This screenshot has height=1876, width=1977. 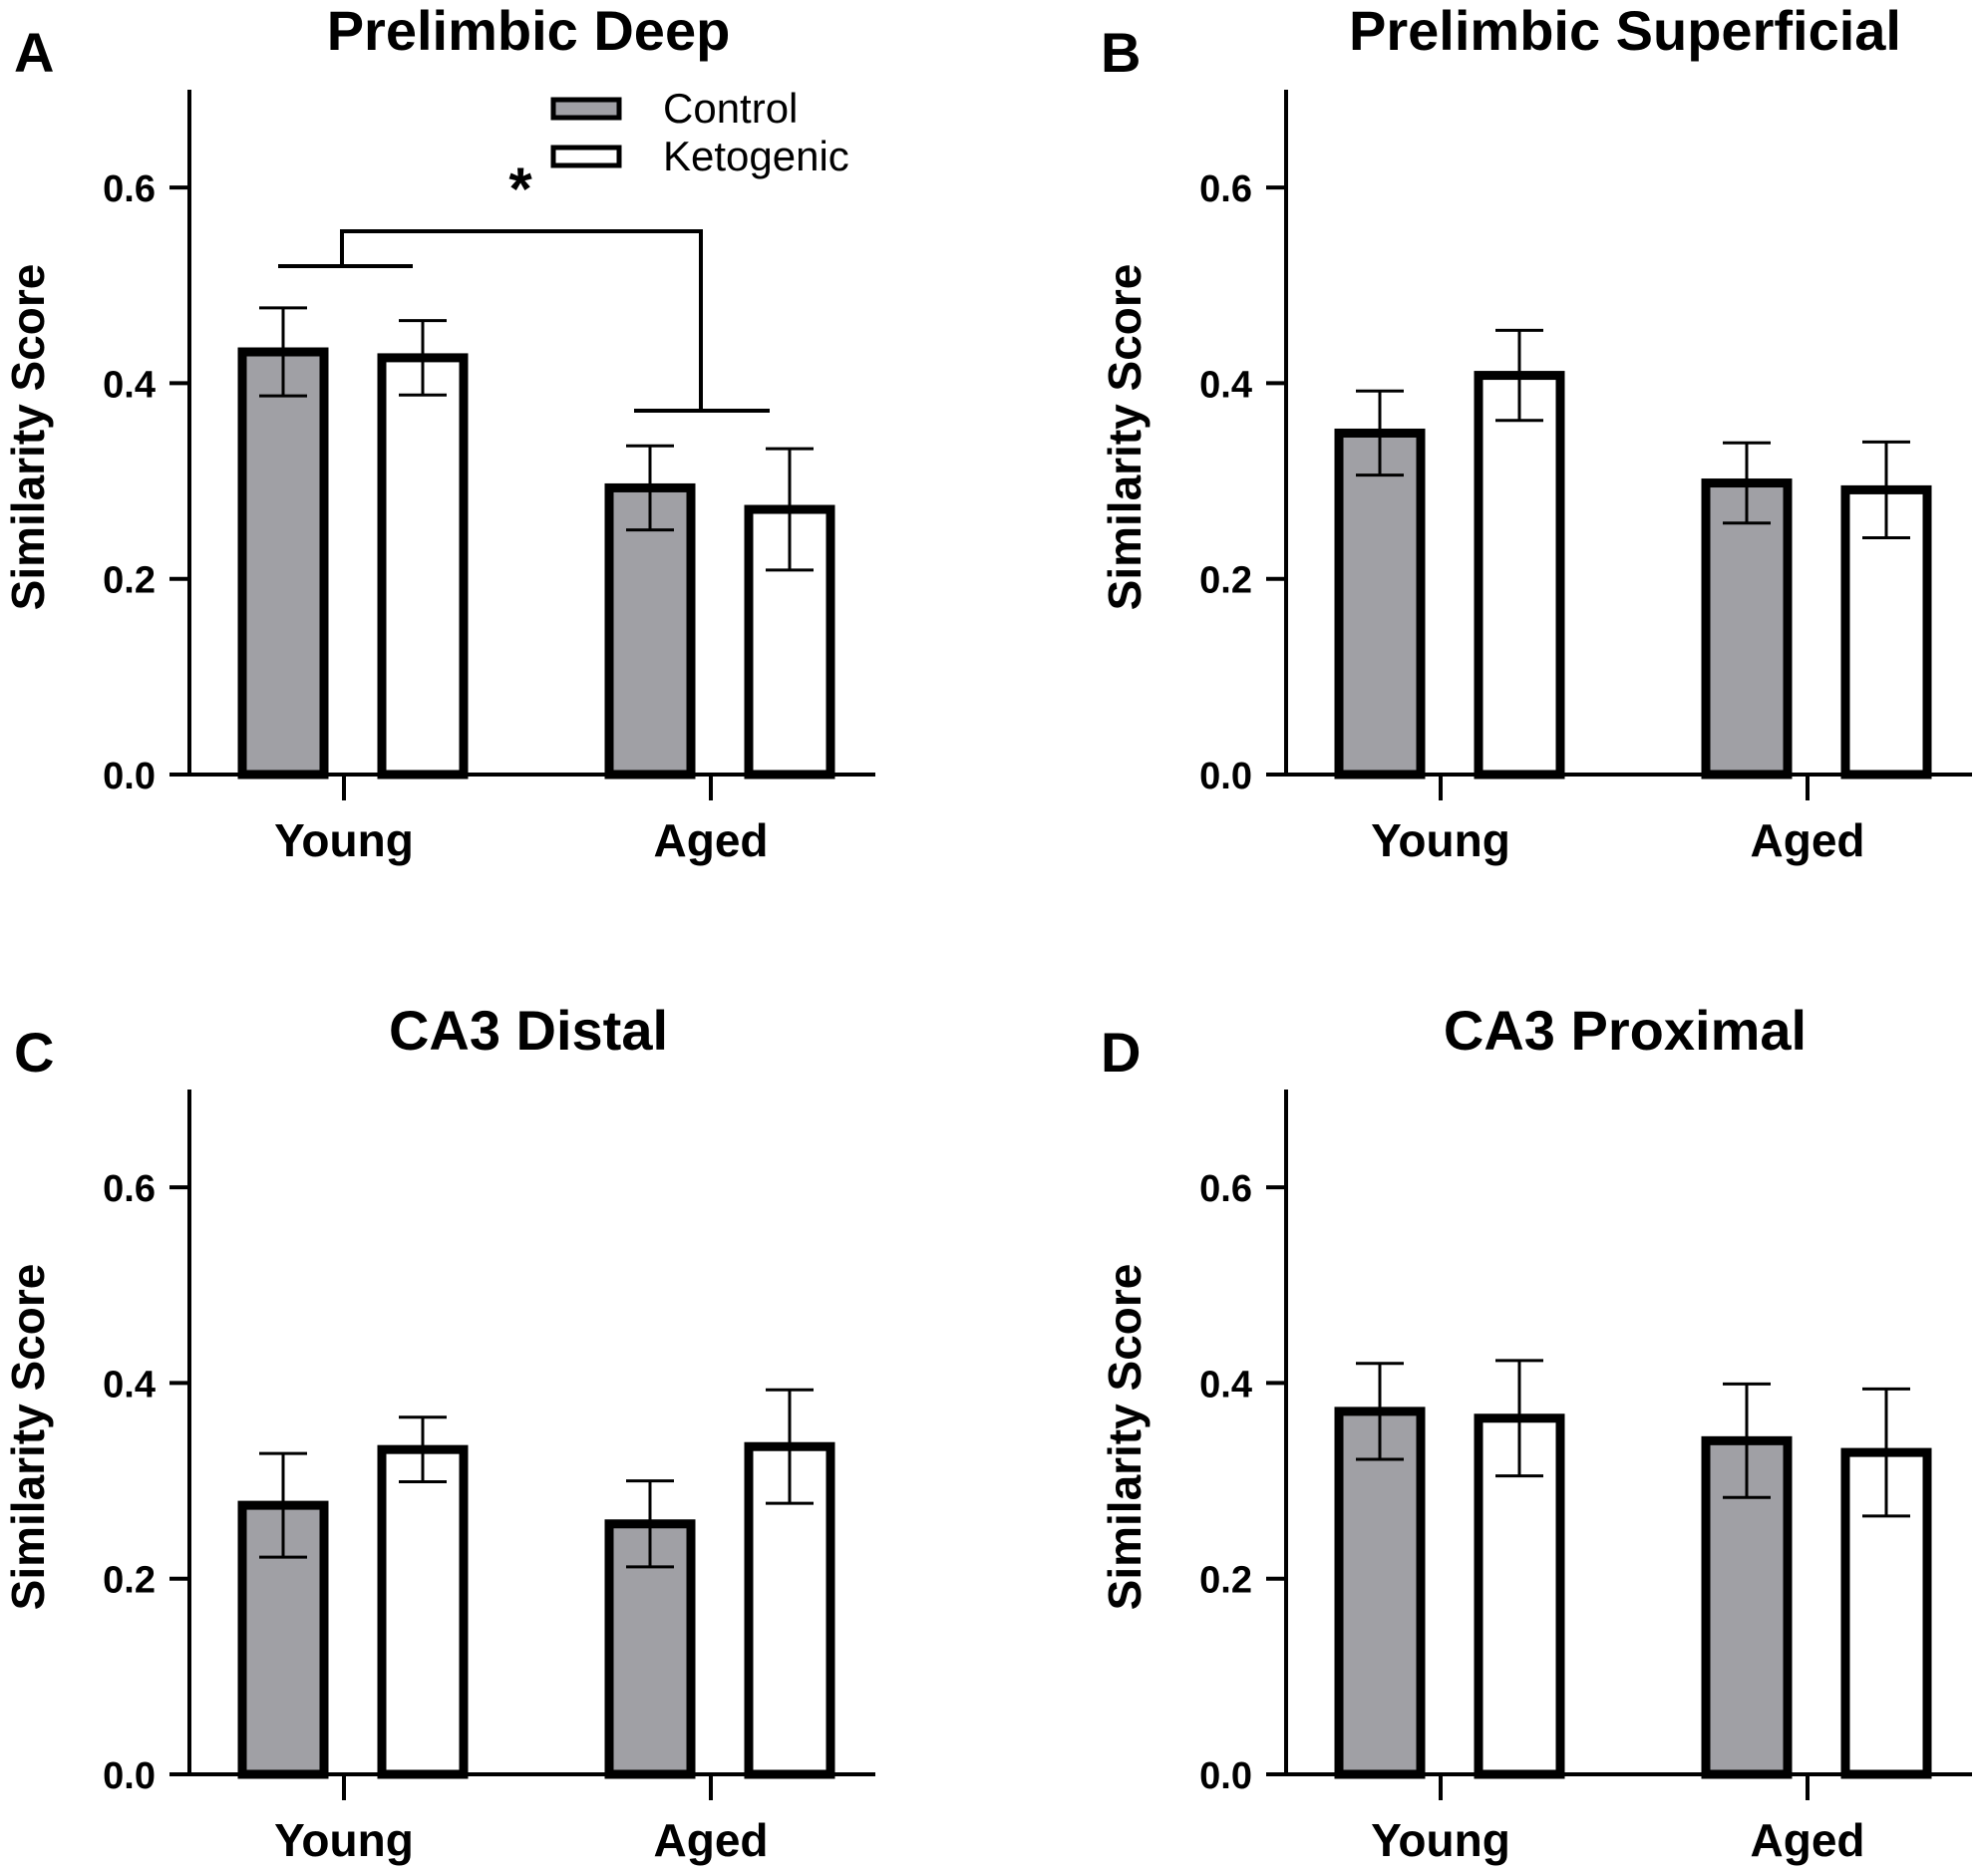 What do you see at coordinates (1625, 31) in the screenshot?
I see `chart-title: Prelimbic Superficial` at bounding box center [1625, 31].